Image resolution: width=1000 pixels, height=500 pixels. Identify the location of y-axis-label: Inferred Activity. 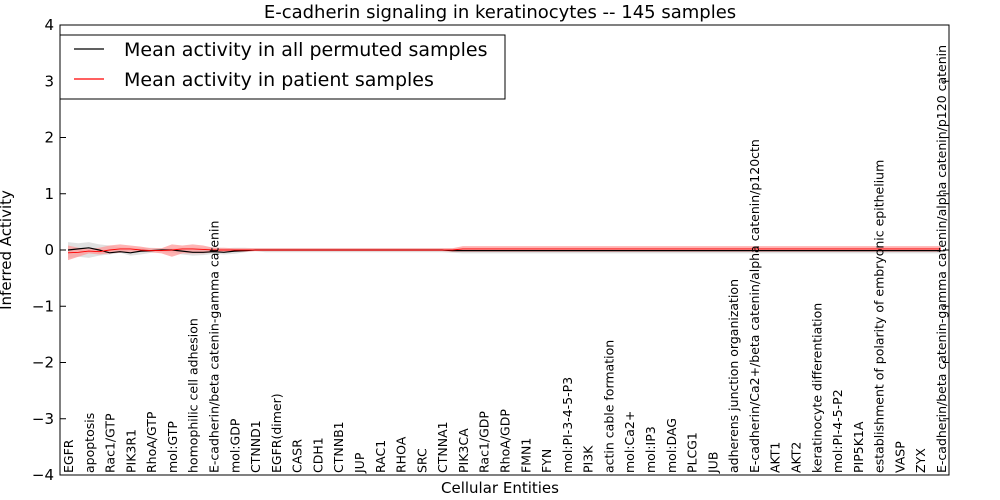
(7, 250).